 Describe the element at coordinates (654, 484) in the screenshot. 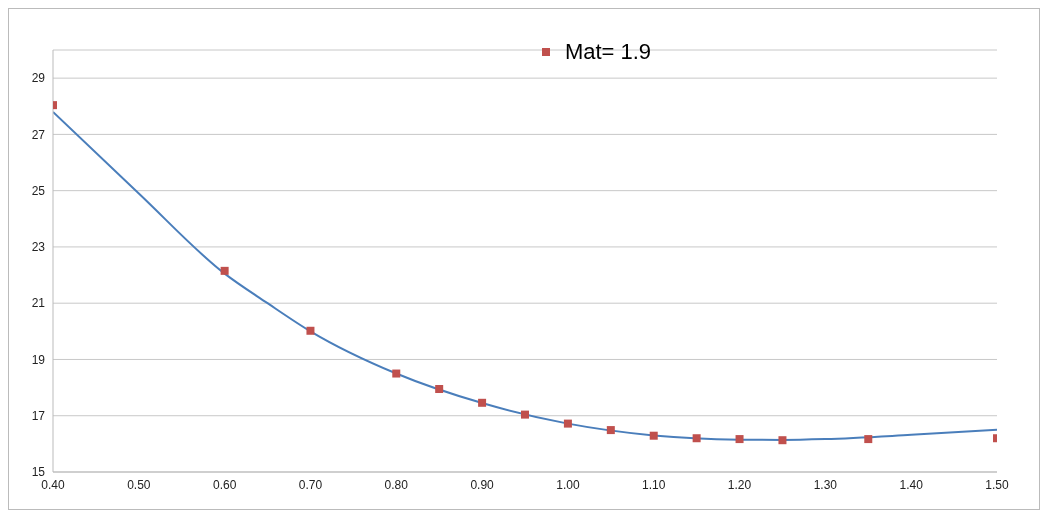

I see `x-tick-label: 1.10` at that location.